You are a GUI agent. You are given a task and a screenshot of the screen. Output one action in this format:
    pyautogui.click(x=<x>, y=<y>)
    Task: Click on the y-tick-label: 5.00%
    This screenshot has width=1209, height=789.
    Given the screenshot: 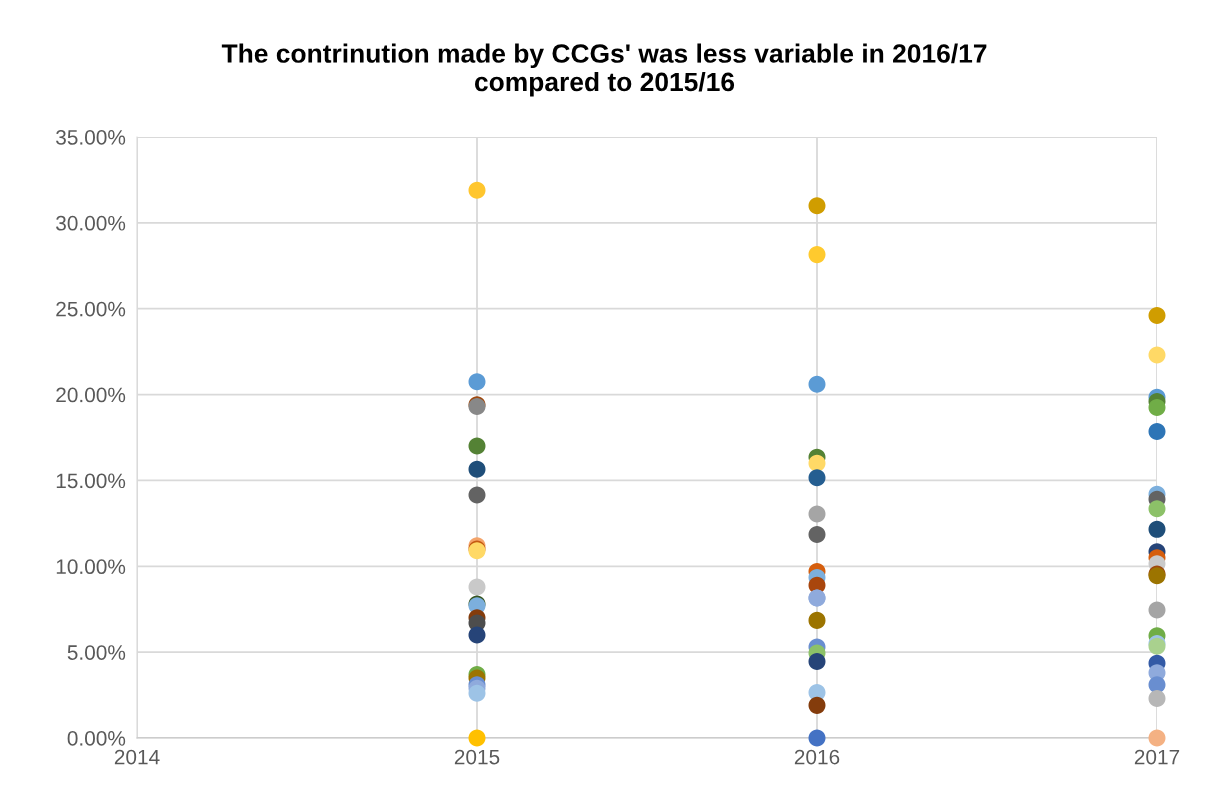 What is the action you would take?
    pyautogui.click(x=96, y=652)
    